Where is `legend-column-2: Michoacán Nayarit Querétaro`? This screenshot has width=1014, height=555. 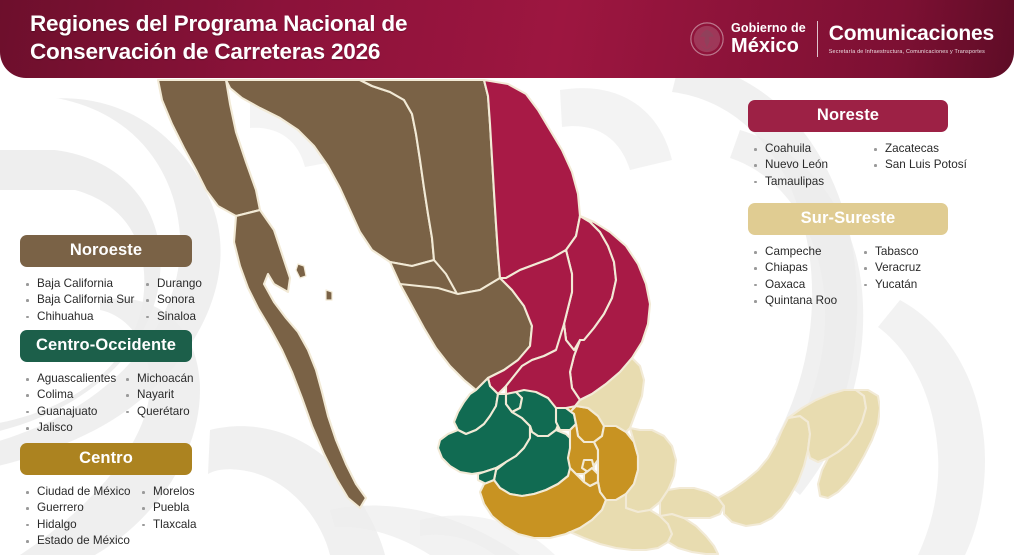 legend-column-2: Michoacán Nayarit Querétaro is located at coordinates (159, 404).